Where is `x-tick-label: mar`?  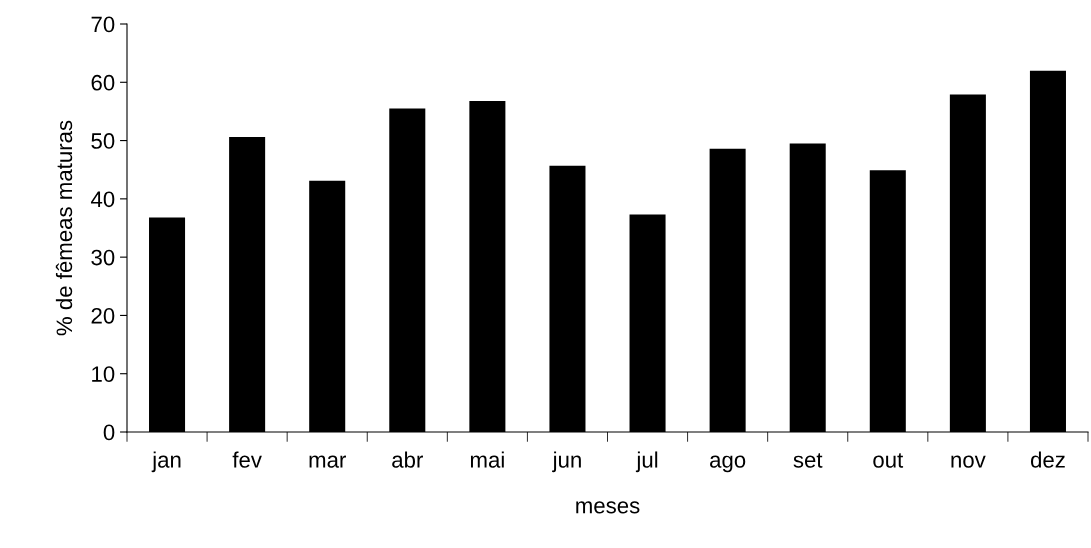
x-tick-label: mar is located at coordinates (327, 461).